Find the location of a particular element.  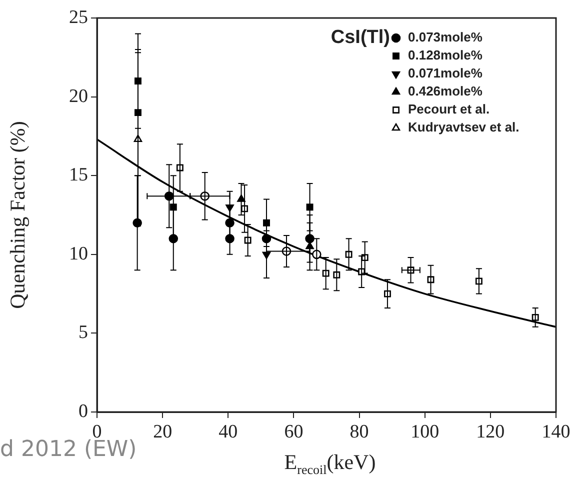

x-tick-label: 80 is located at coordinates (359, 431).